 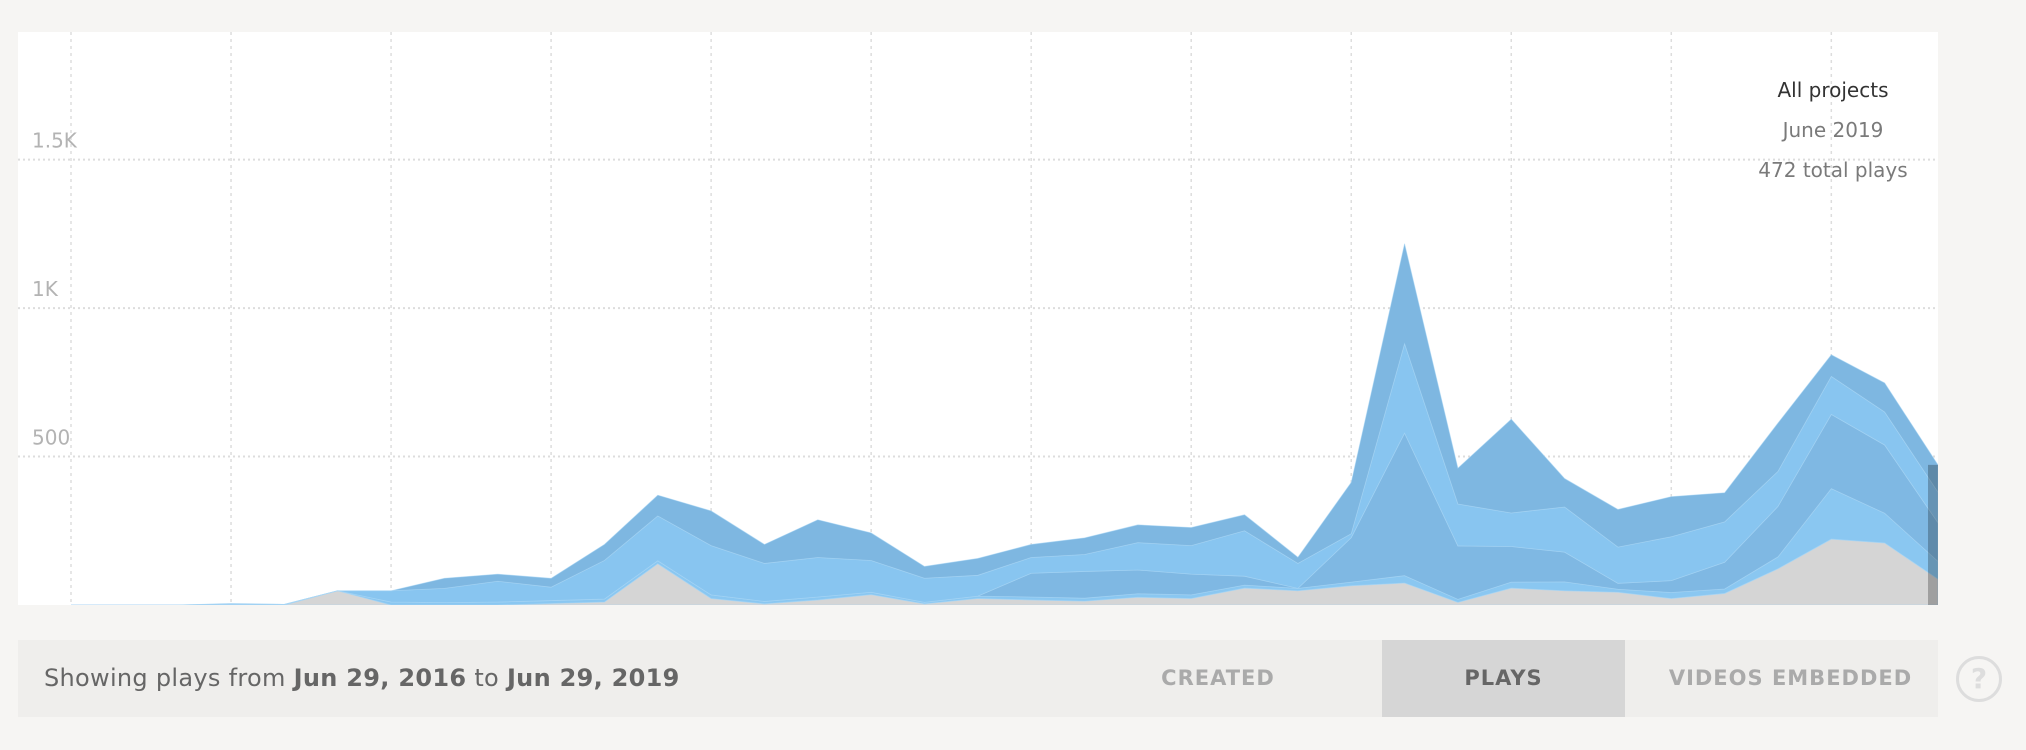 I want to click on range-end: Jun 29, 2019, so click(x=593, y=678).